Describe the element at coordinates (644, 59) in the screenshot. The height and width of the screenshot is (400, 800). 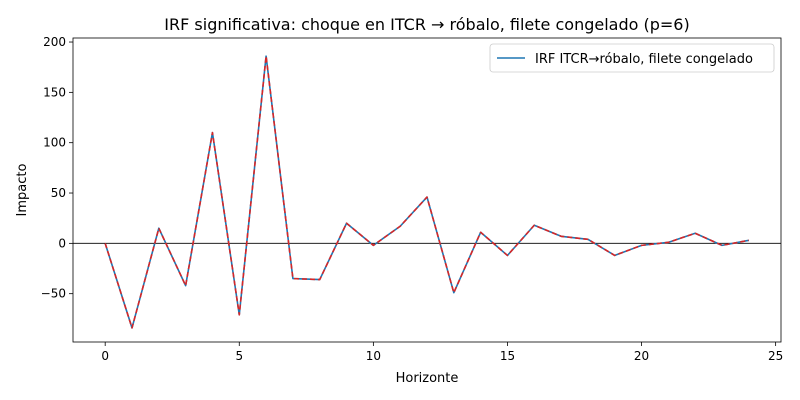
I see `legend-label: IRF ITCR→róbalo, filete congelado` at that location.